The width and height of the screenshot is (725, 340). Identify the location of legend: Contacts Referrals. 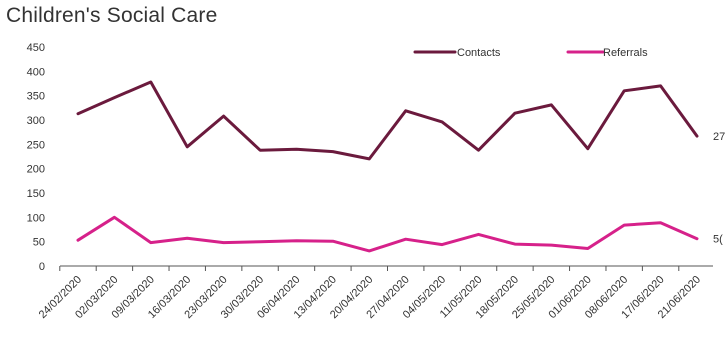
(530, 53).